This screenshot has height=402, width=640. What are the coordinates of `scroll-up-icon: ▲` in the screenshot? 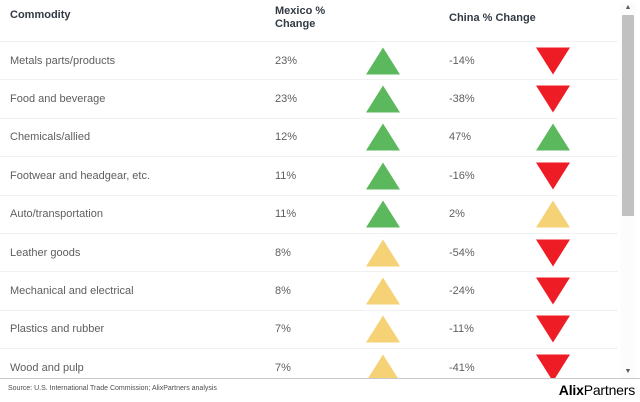 It's located at (628, 7).